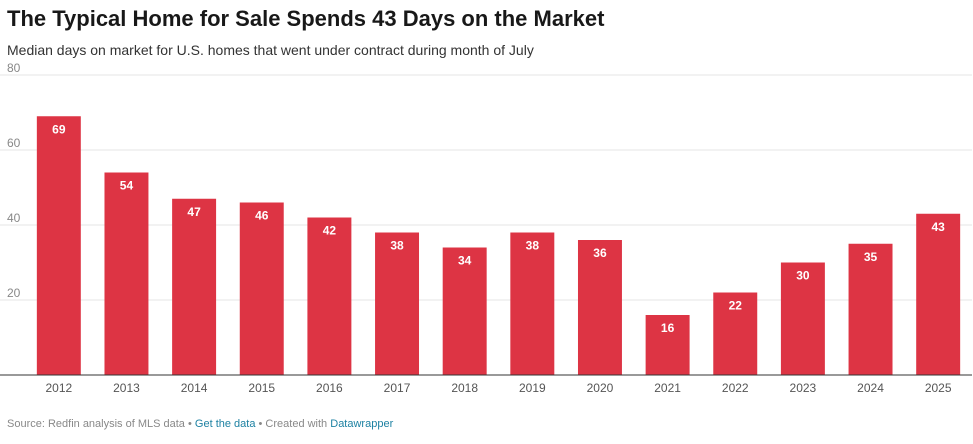  I want to click on y-tick-label: 20, so click(14, 293).